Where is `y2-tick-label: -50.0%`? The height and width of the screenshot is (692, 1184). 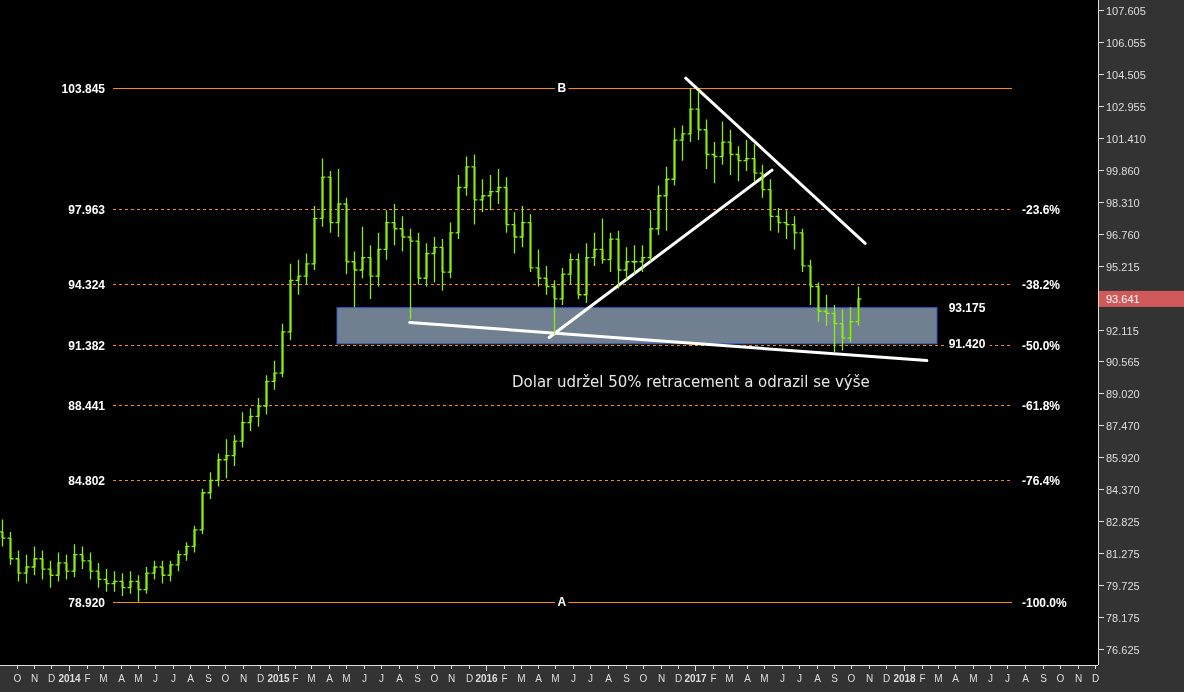 y2-tick-label: -50.0% is located at coordinates (1041, 345).